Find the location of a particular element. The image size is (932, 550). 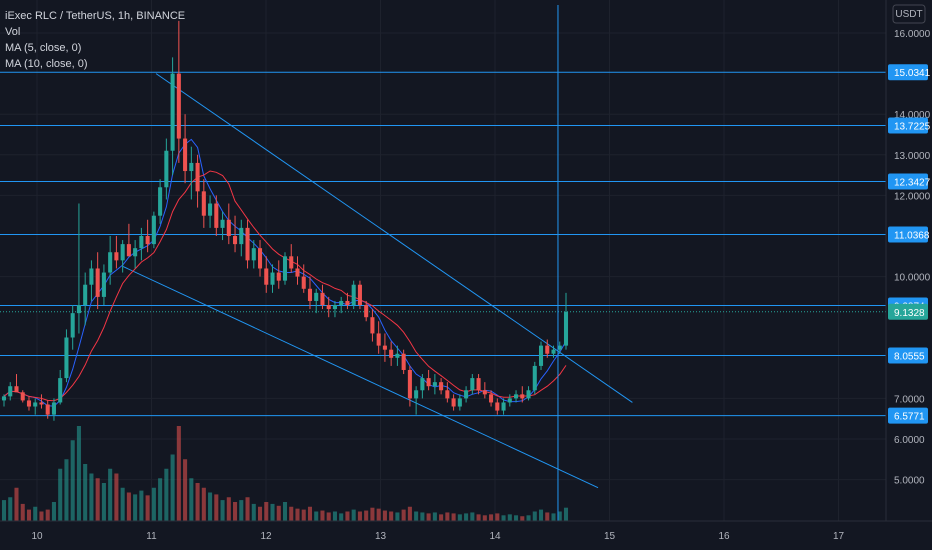

y-tick-label: 13.0000 is located at coordinates (912, 156).